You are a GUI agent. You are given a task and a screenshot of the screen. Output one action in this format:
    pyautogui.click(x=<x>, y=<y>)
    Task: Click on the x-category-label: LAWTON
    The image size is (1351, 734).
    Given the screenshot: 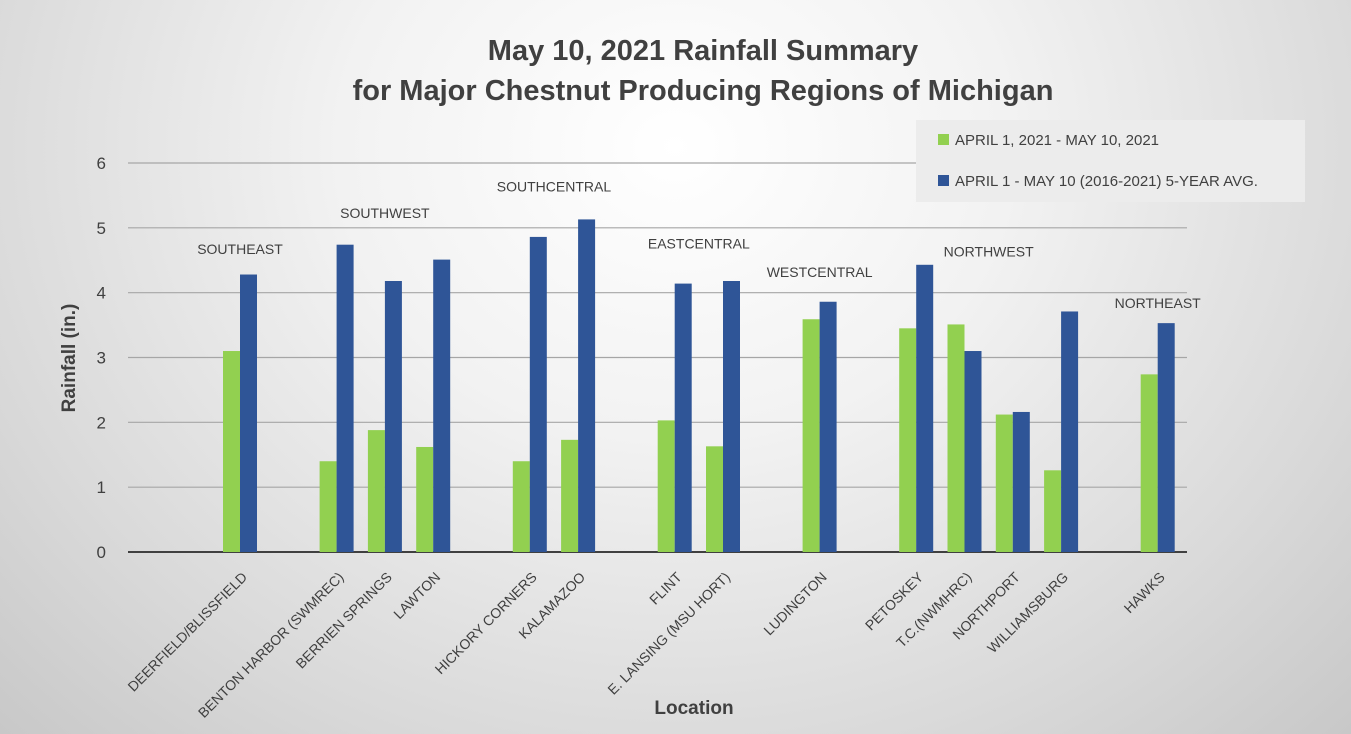 What is the action you would take?
    pyautogui.click(x=416, y=595)
    